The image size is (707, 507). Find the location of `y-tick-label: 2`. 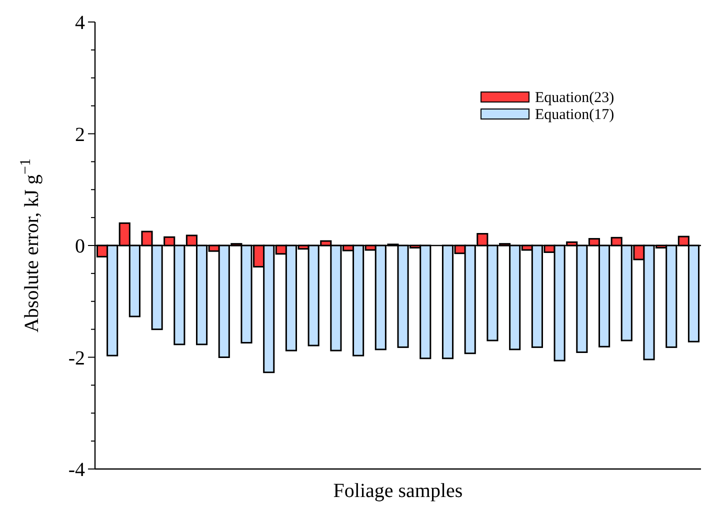

y-tick-label: 2 is located at coordinates (80, 135).